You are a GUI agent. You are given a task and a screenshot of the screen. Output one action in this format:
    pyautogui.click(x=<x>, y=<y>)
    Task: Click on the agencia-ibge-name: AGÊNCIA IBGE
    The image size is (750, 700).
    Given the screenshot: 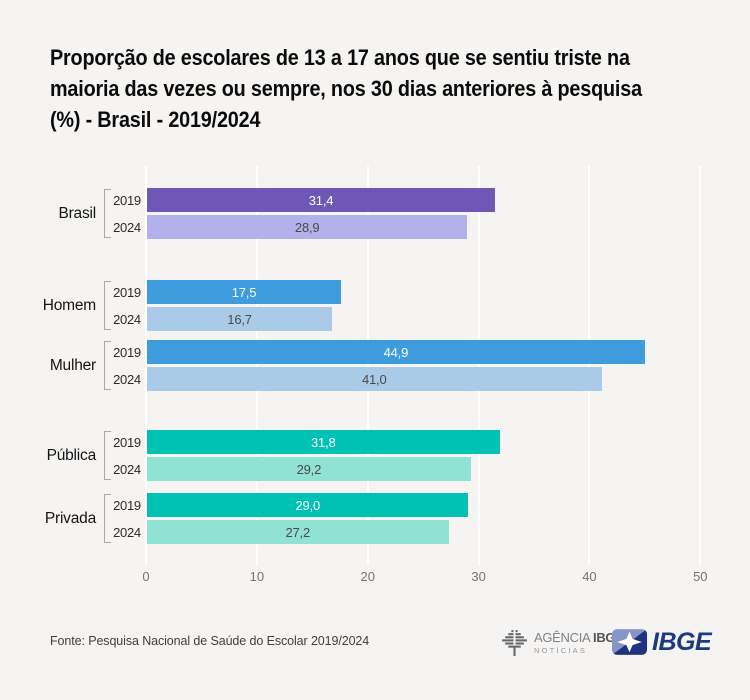 What is the action you would take?
    pyautogui.click(x=579, y=637)
    